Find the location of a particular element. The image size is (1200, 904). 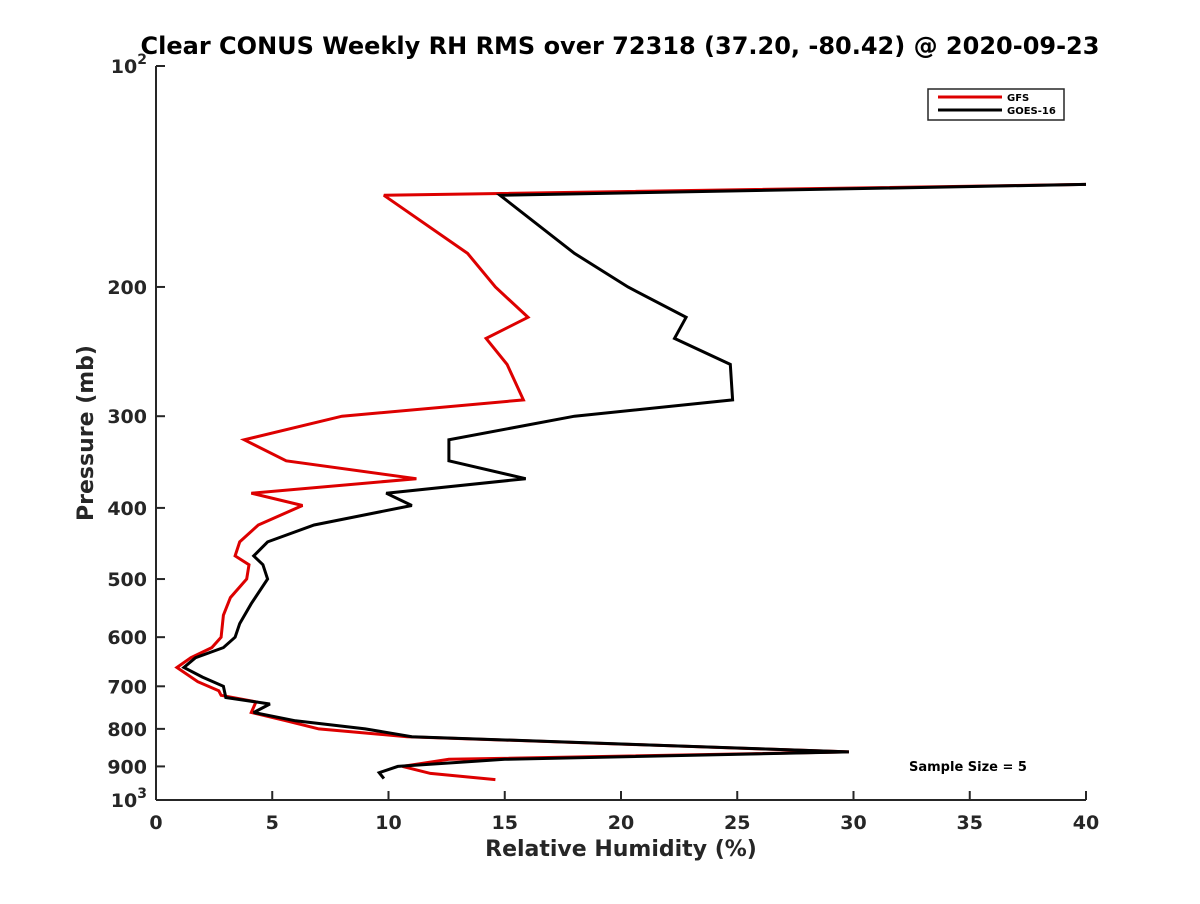

y-tick-label: 900 is located at coordinates (127, 767).